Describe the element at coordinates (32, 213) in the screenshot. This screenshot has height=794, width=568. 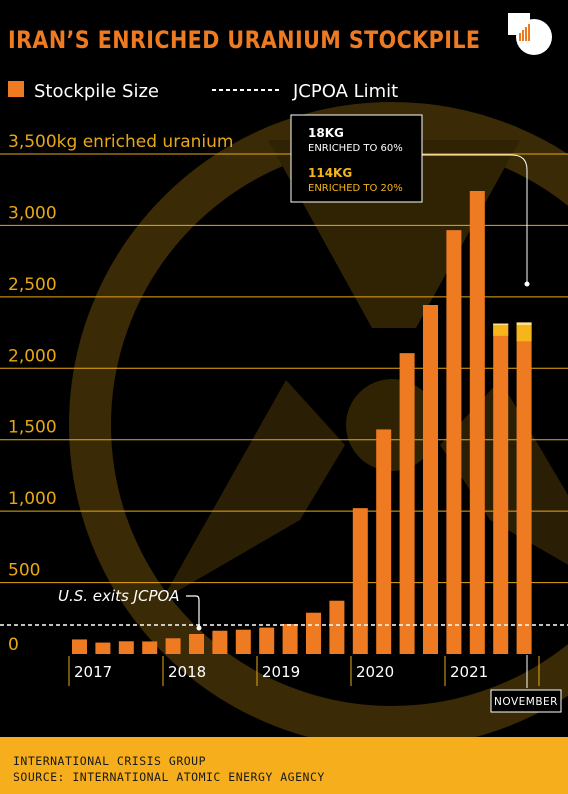
I see `y-tick-label: 3,000` at that location.